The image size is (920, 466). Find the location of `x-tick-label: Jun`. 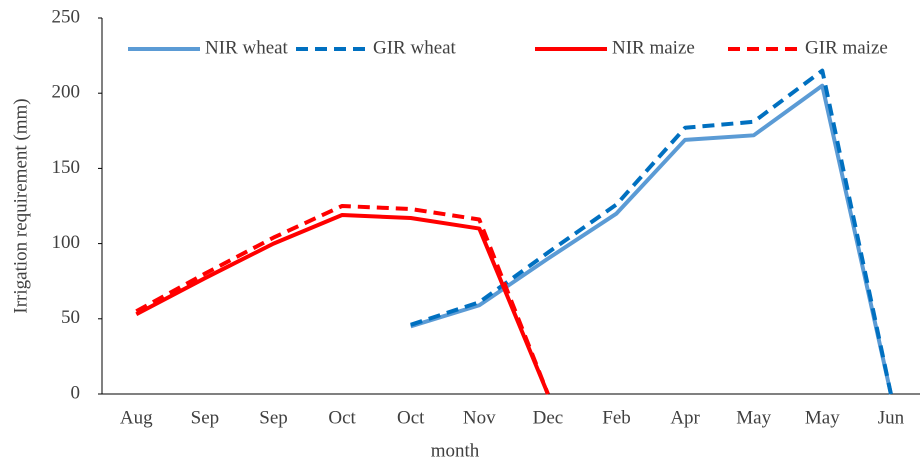

x-tick-label: Jun is located at coordinates (891, 417).